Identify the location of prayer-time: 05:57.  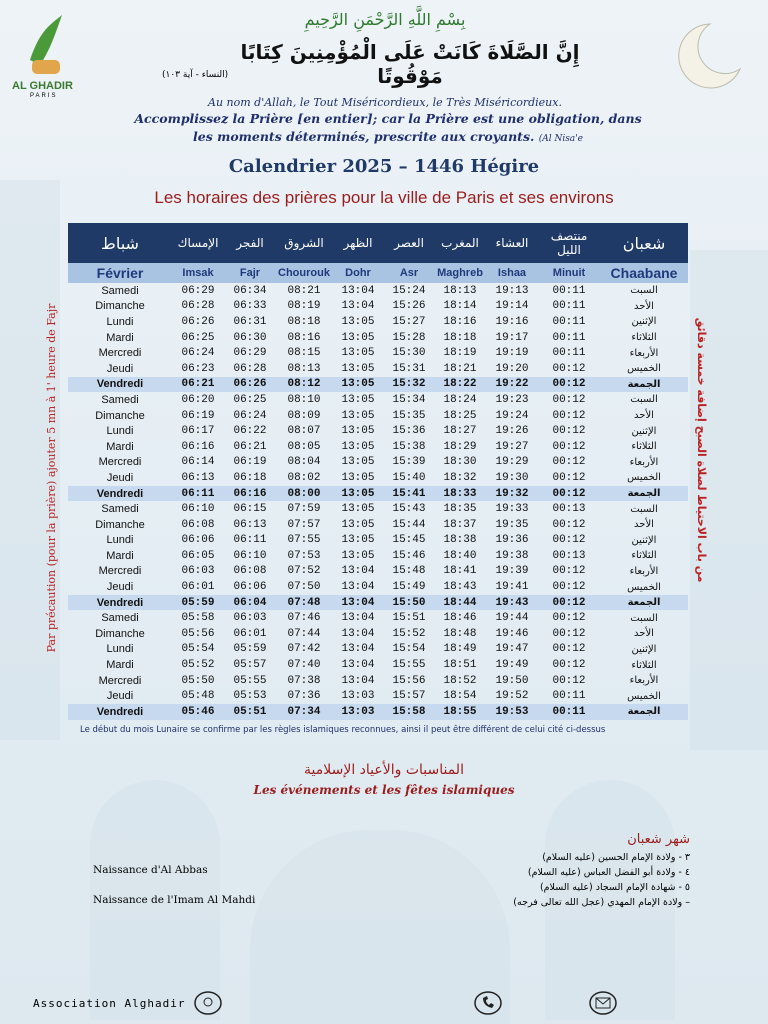
(250, 665).